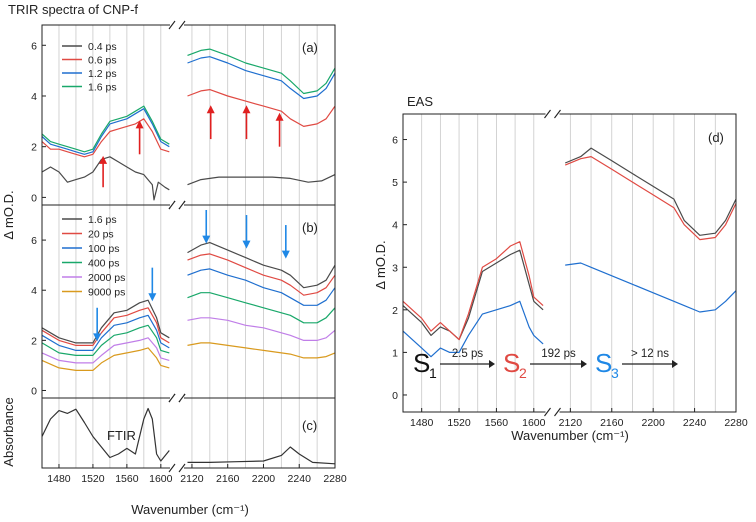  Describe the element at coordinates (261, 329) in the screenshot. I see `series-b-4-right` at that location.